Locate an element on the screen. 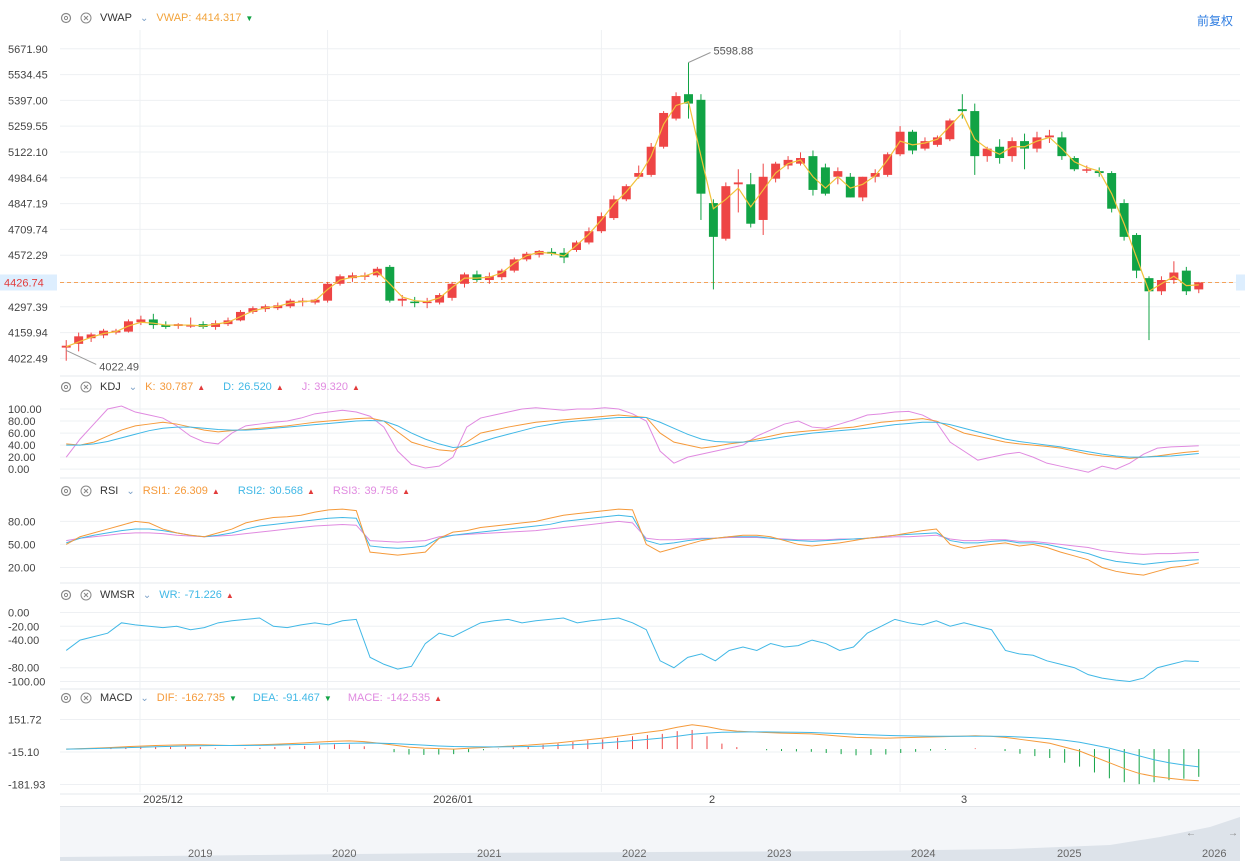 The height and width of the screenshot is (864, 1245). current-price-label: 4426.74 is located at coordinates (24, 284).